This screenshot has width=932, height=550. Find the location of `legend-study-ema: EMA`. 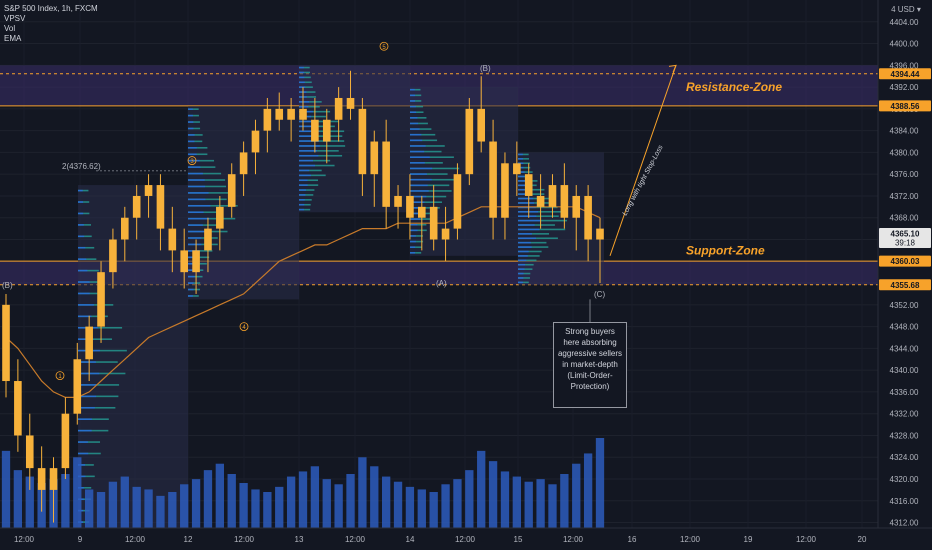

legend-study-ema: EMA is located at coordinates (13, 38).